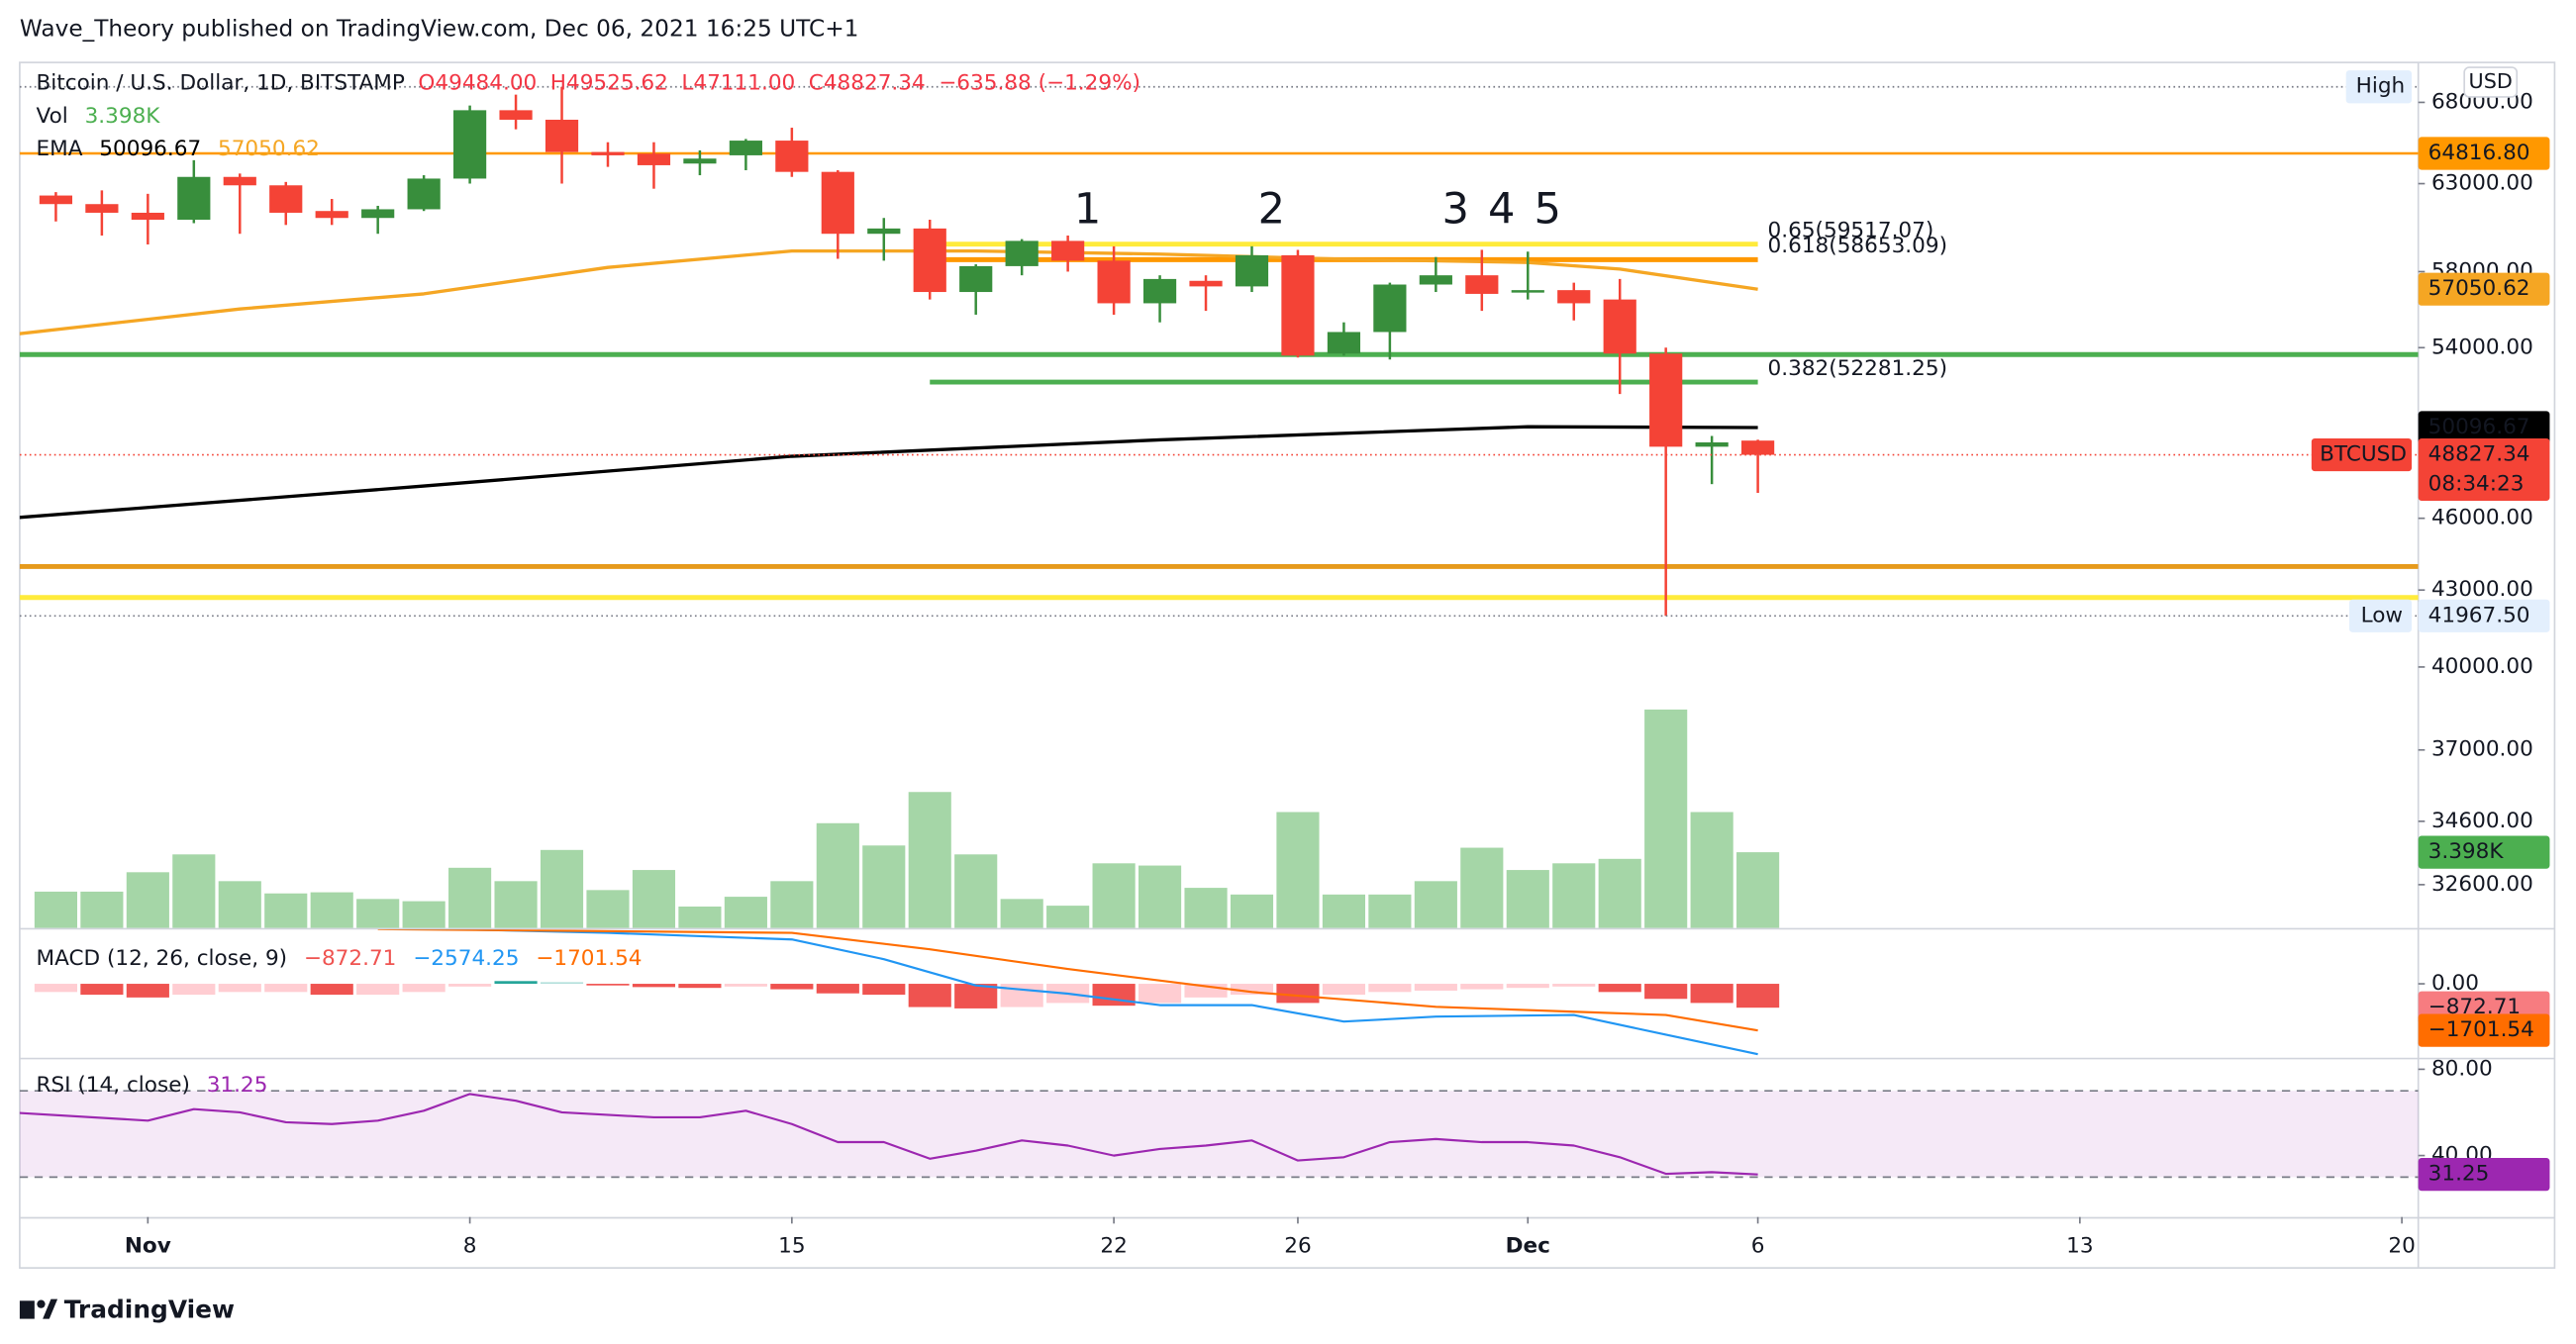 The image size is (2576, 1344). I want to click on low-box, so click(2380, 616).